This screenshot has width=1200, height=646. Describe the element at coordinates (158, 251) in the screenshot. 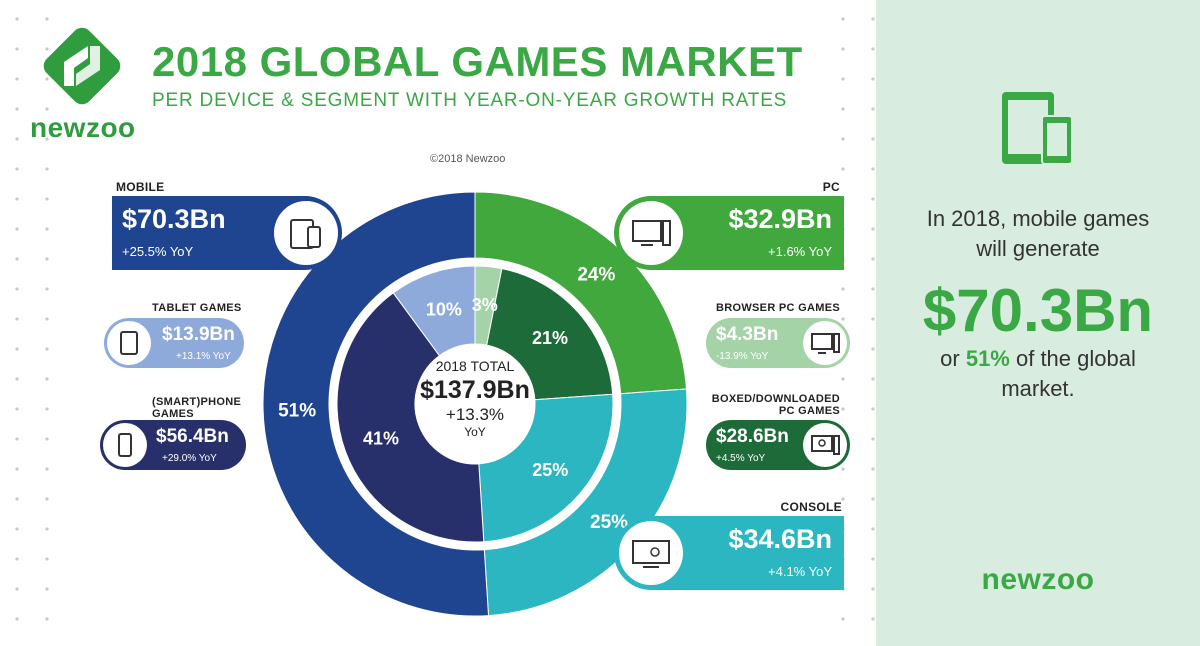

I see `mobile-yoy: +25.5% YoY` at that location.